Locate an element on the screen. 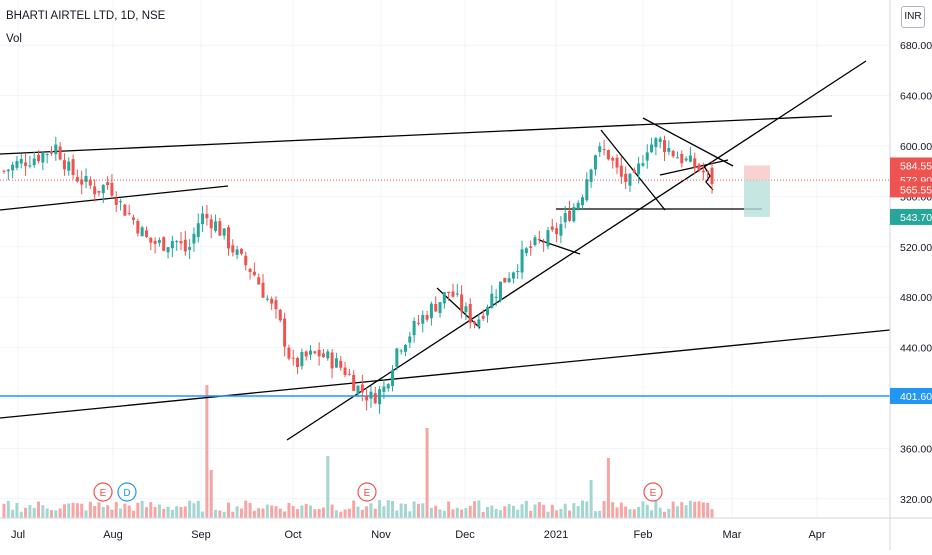  volume-label: Vol is located at coordinates (14, 39).